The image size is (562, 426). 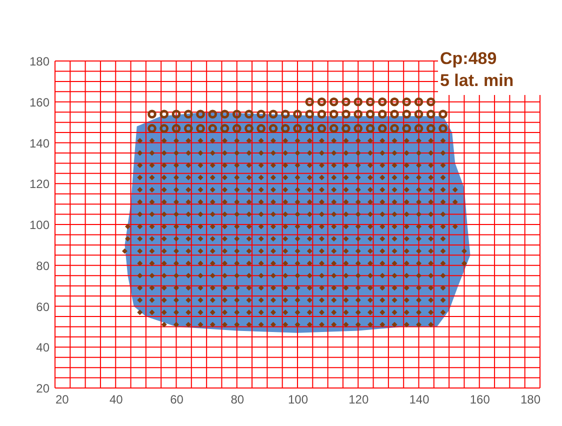 What do you see at coordinates (358, 399) in the screenshot?
I see `x-tick-label: 120` at bounding box center [358, 399].